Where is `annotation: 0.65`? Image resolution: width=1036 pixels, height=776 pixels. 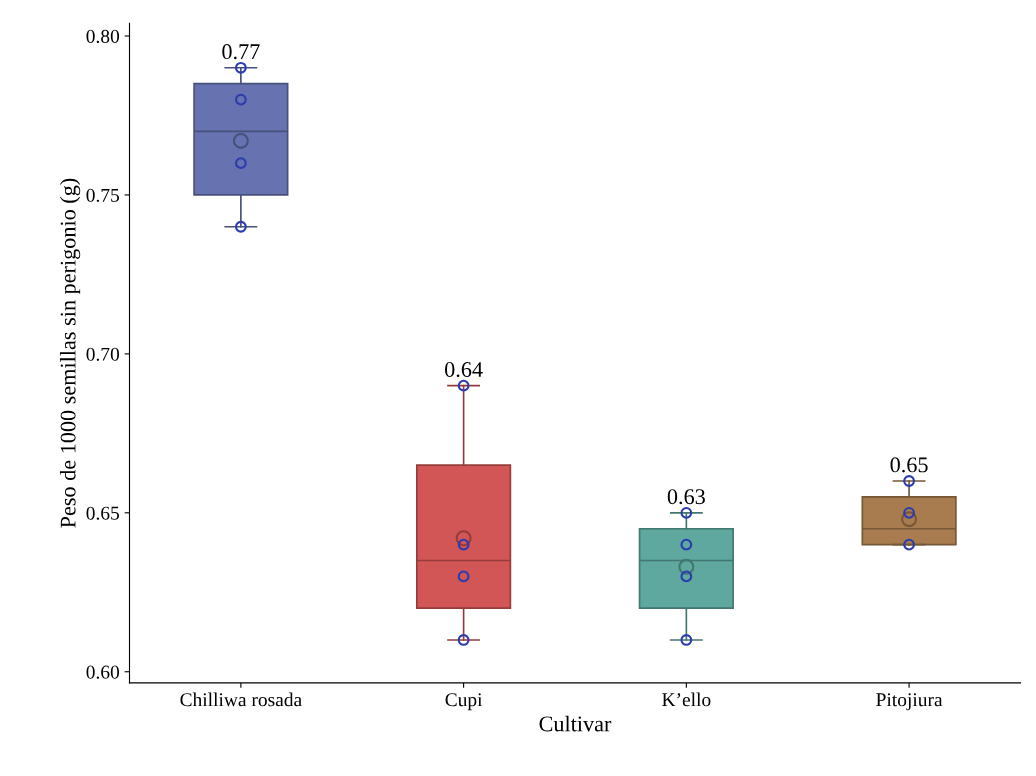
annotation: 0.65 is located at coordinates (909, 465).